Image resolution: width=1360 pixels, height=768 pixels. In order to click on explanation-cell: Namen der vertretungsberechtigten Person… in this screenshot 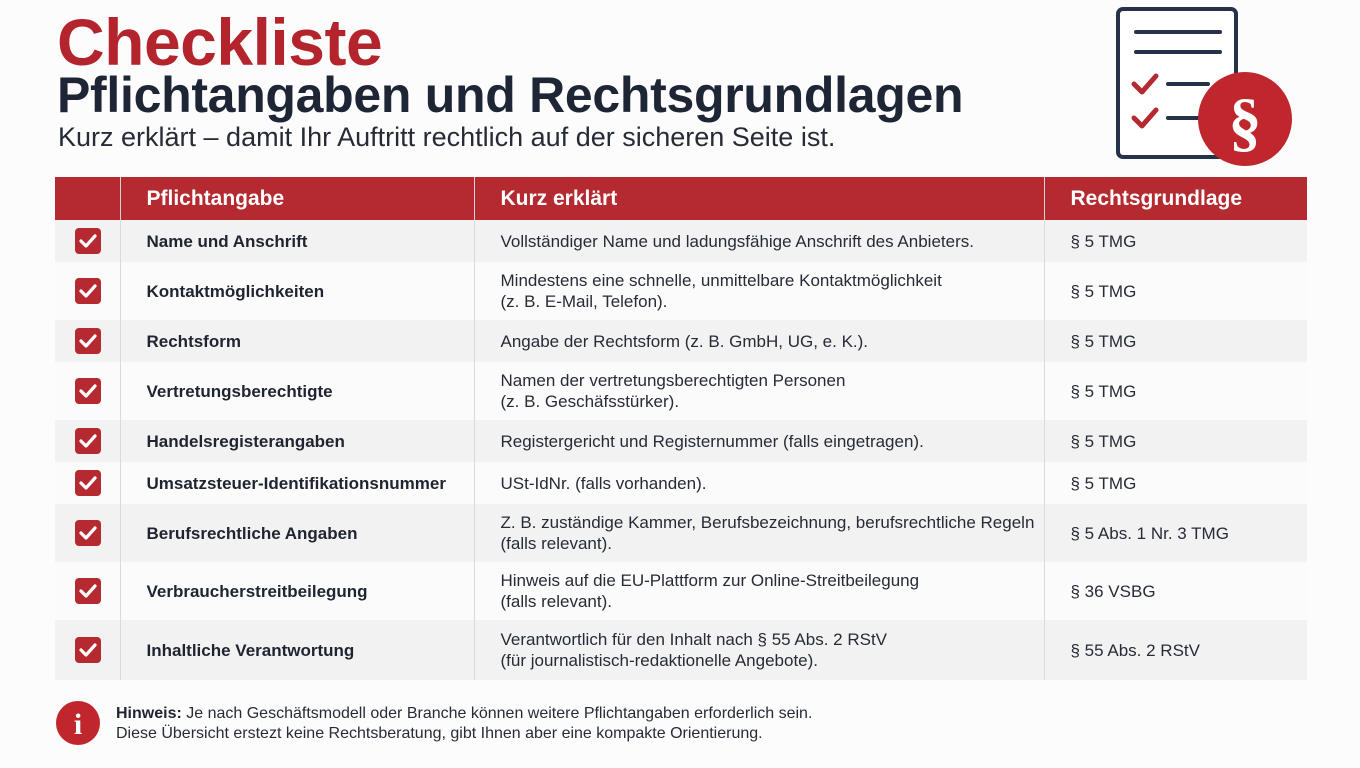, I will do `click(758, 391)`.